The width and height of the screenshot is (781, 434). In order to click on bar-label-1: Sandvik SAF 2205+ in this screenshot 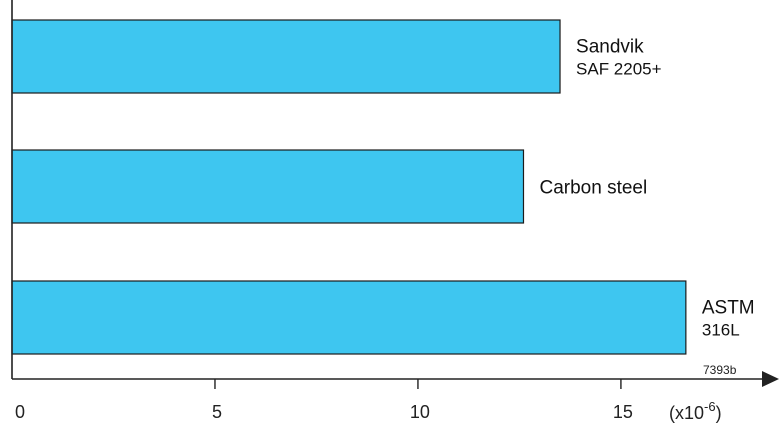, I will do `click(619, 58)`.